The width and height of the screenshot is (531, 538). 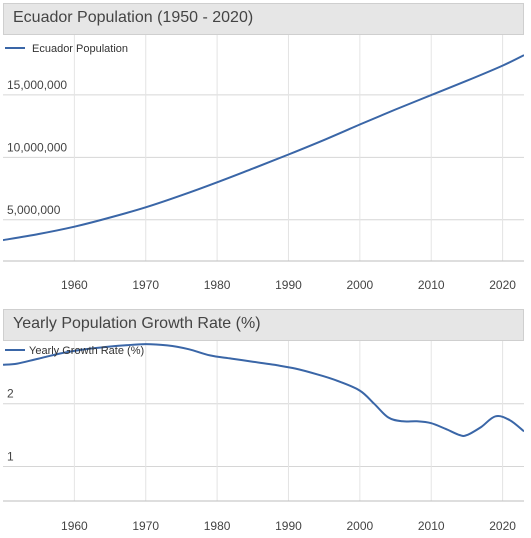 What do you see at coordinates (217, 285) in the screenshot?
I see `population-x-tick-label: 1980` at bounding box center [217, 285].